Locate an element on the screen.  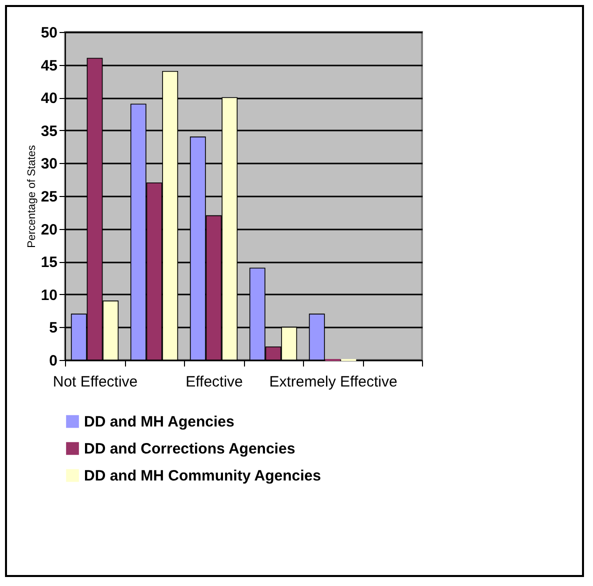
y-tick-label: 15 is located at coordinates (49, 263).